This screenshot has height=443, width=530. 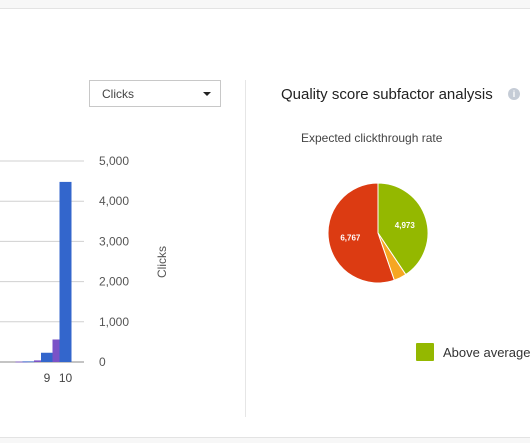 What do you see at coordinates (114, 241) in the screenshot?
I see `y-tick-label: 3,000` at bounding box center [114, 241].